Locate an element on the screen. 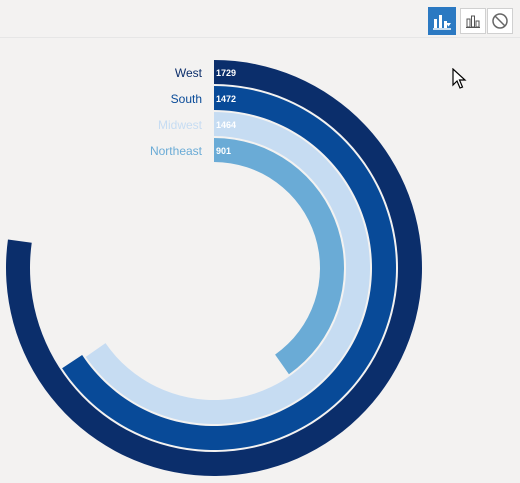  mouse-cursor-icon is located at coordinates (459, 78).